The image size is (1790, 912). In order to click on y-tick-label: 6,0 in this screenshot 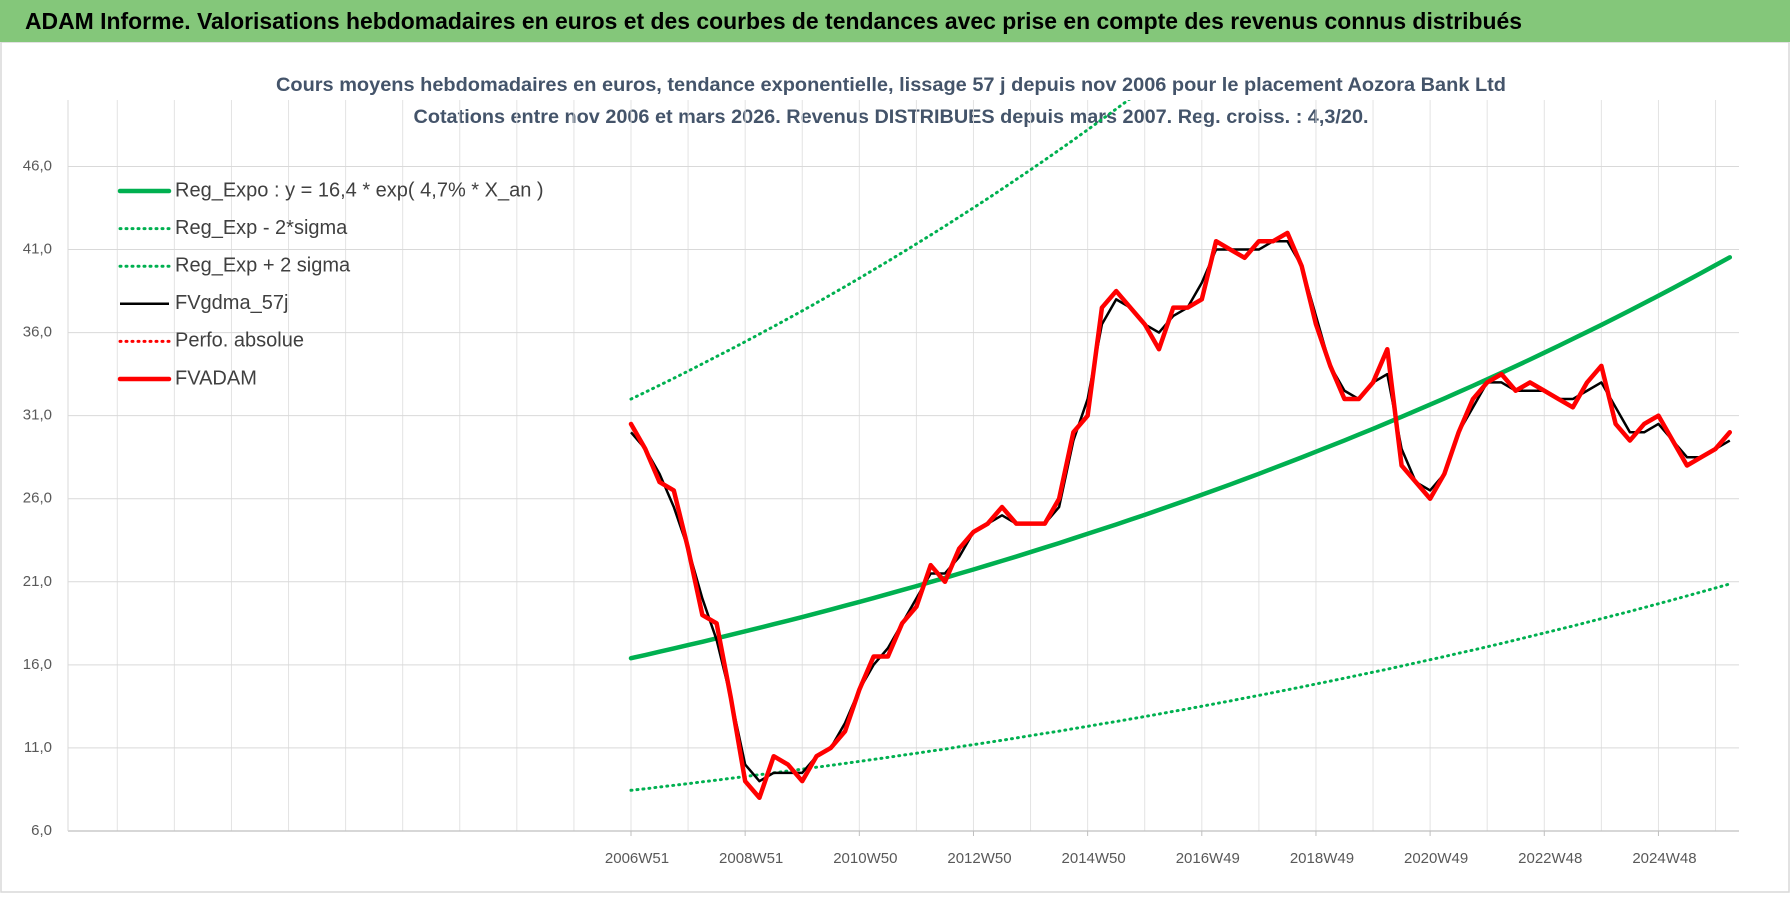, I will do `click(41, 830)`.